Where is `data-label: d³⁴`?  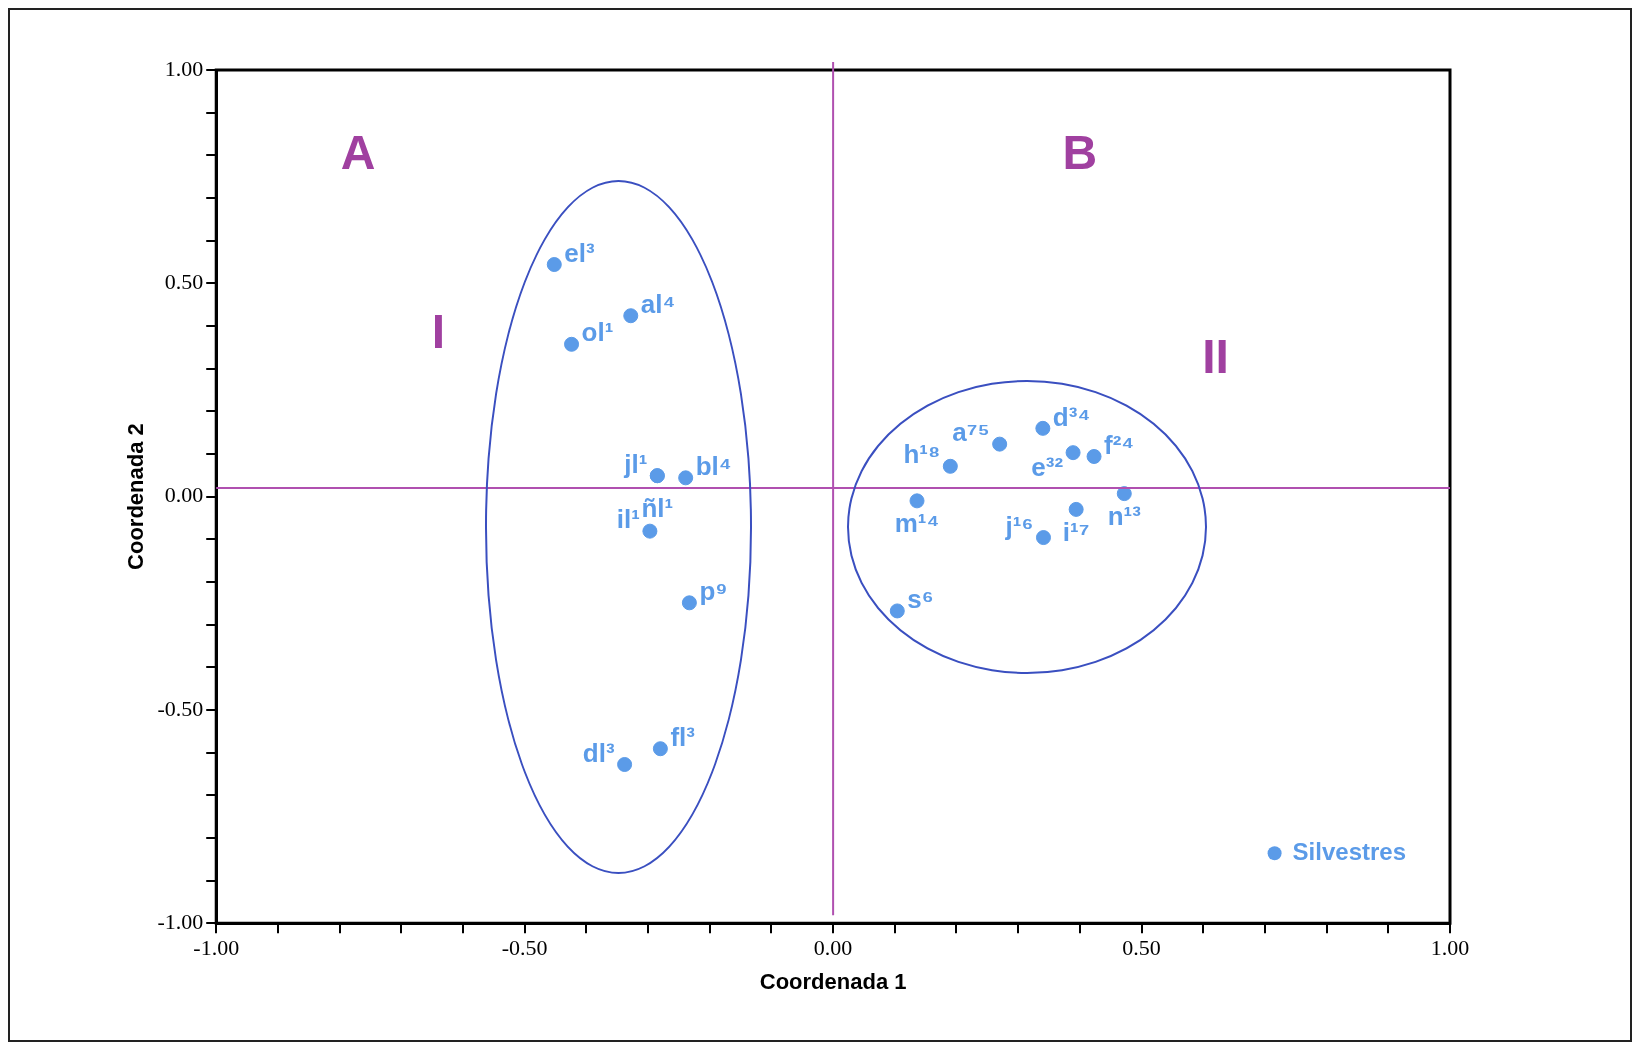 data-label: d³⁴ is located at coordinates (1071, 416).